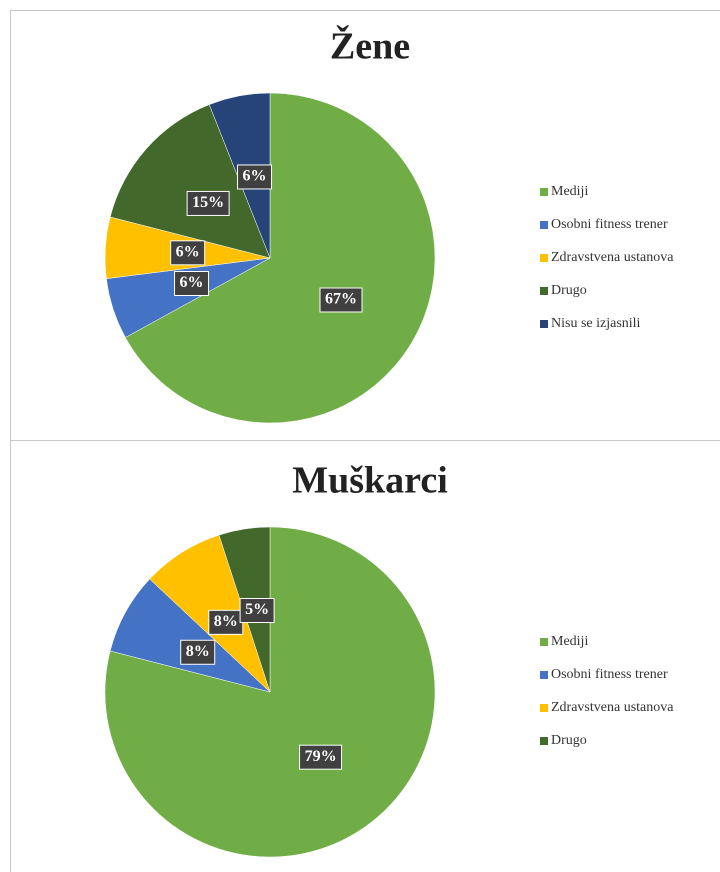  I want to click on data-label: 5%, so click(257, 609).